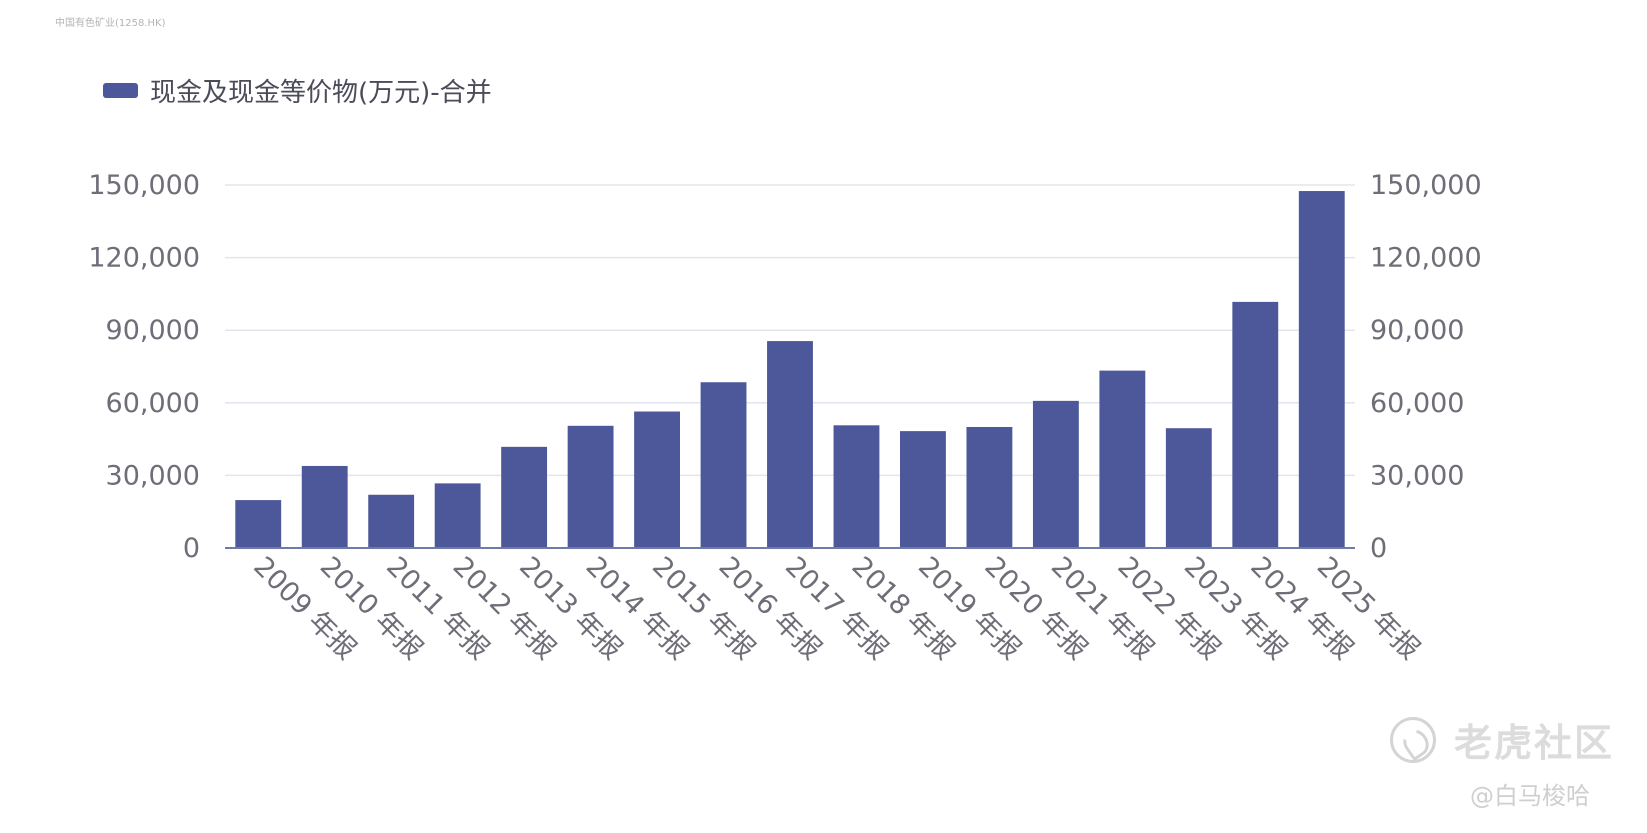 The height and width of the screenshot is (833, 1647). Describe the element at coordinates (144, 258) in the screenshot. I see `y-tick-label-left: 120,000` at that location.